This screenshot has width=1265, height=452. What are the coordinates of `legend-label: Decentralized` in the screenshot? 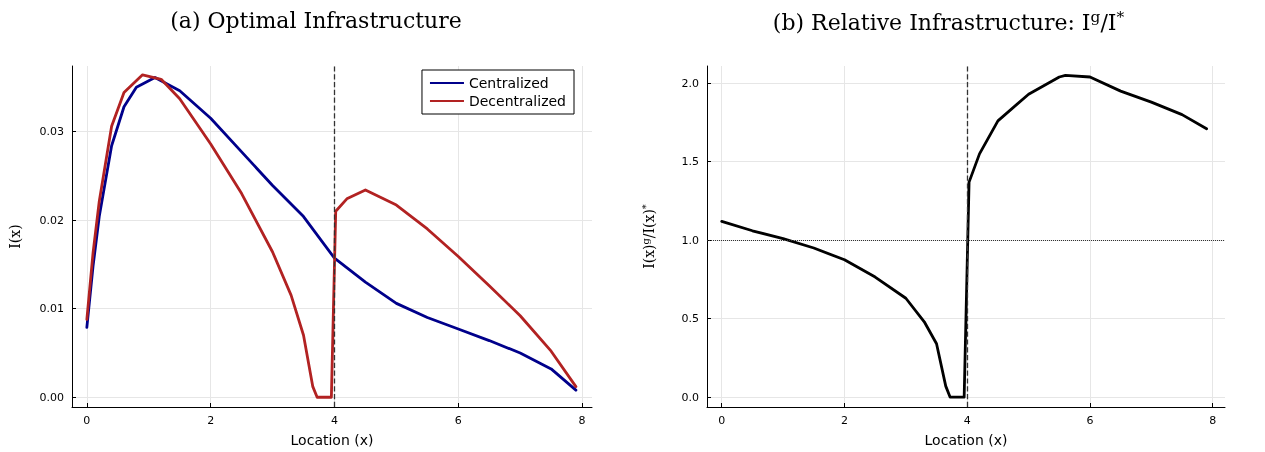 It's located at (517, 101).